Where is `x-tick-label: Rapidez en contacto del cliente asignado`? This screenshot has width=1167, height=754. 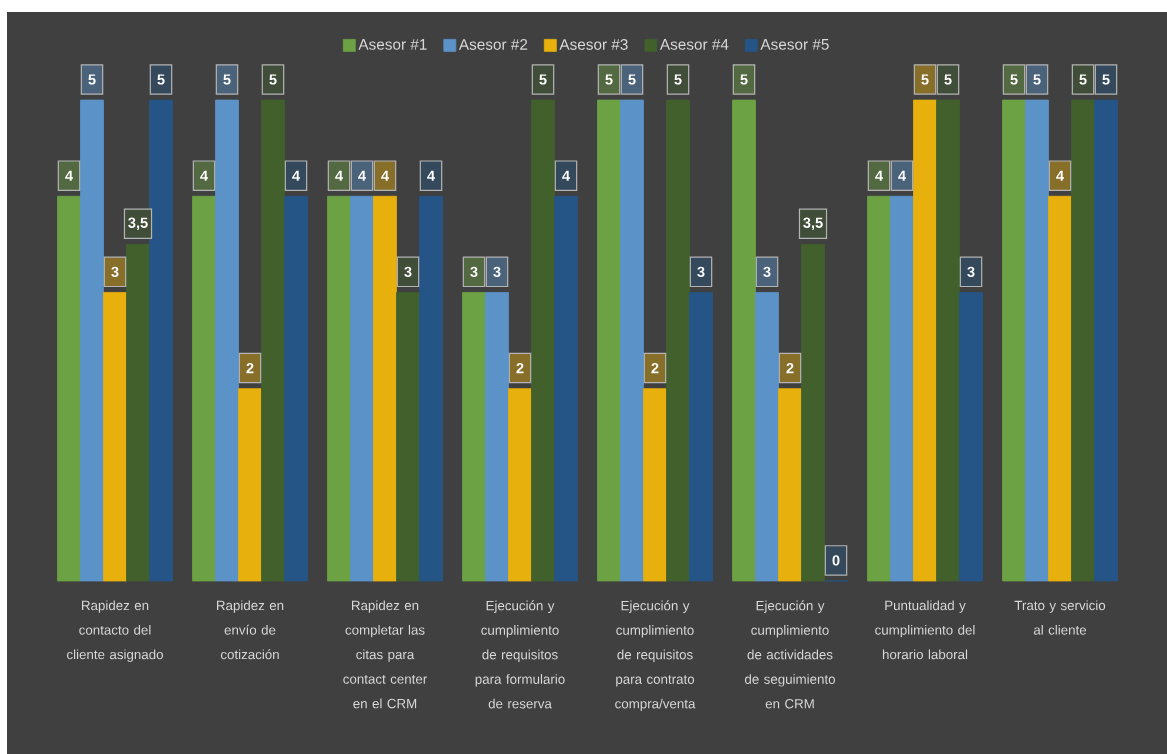
x-tick-label: Rapidez en contacto del cliente asignado is located at coordinates (115, 631).